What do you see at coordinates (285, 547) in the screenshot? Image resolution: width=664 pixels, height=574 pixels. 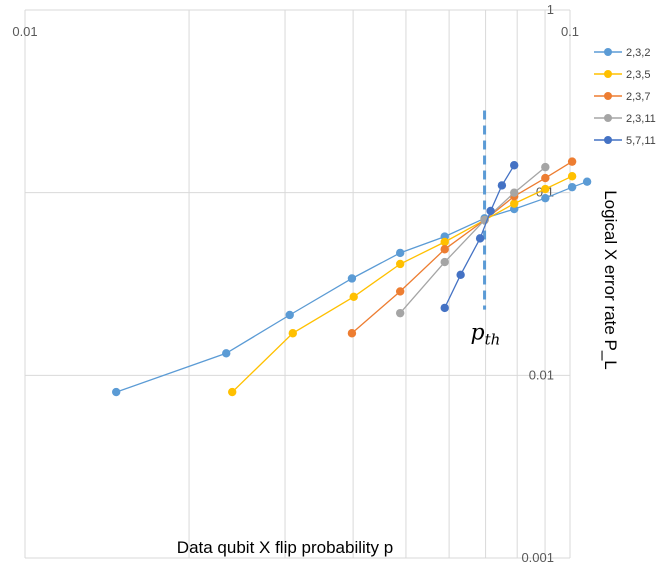 I see `x-axis-label: Data qubit X flip probability p` at bounding box center [285, 547].